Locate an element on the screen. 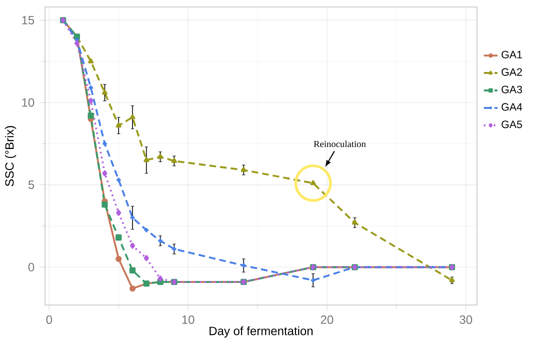  y-axis-title: SSC (°Brix) is located at coordinates (10, 156).